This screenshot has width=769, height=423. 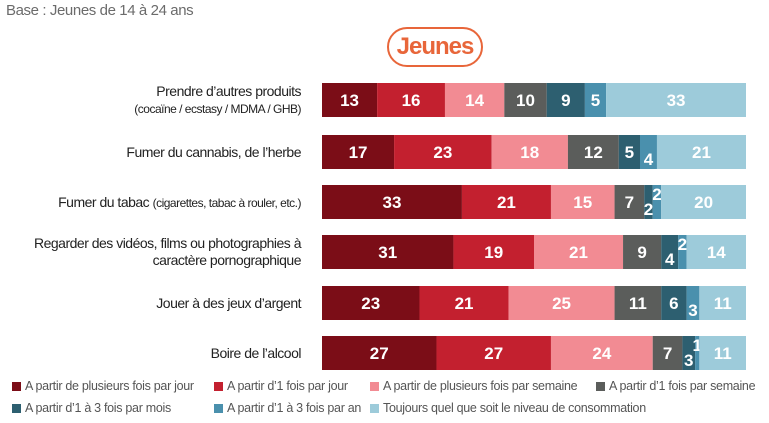 I want to click on legend-label: A partir d’1 à 3 fois par mois, so click(x=98, y=408).